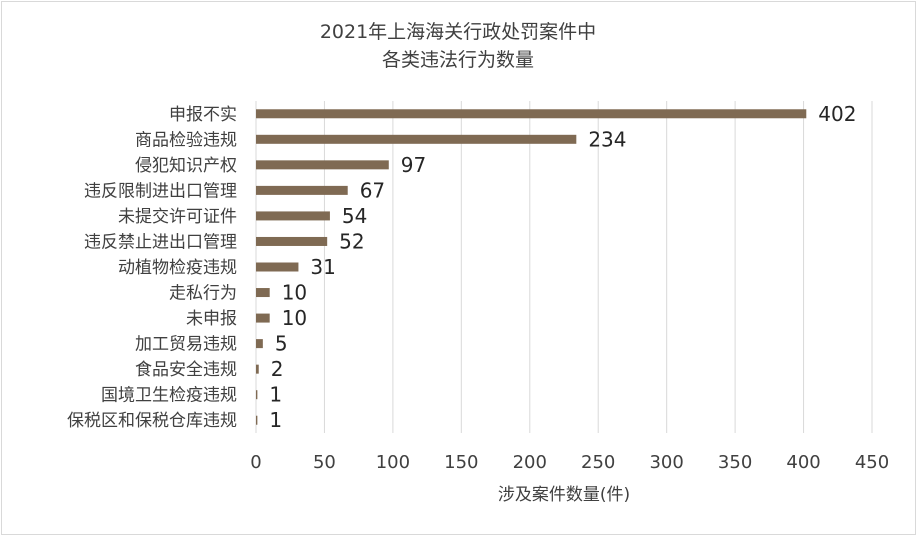 The height and width of the screenshot is (536, 917). Describe the element at coordinates (530, 462) in the screenshot. I see `x-tick-label: 200` at that location.